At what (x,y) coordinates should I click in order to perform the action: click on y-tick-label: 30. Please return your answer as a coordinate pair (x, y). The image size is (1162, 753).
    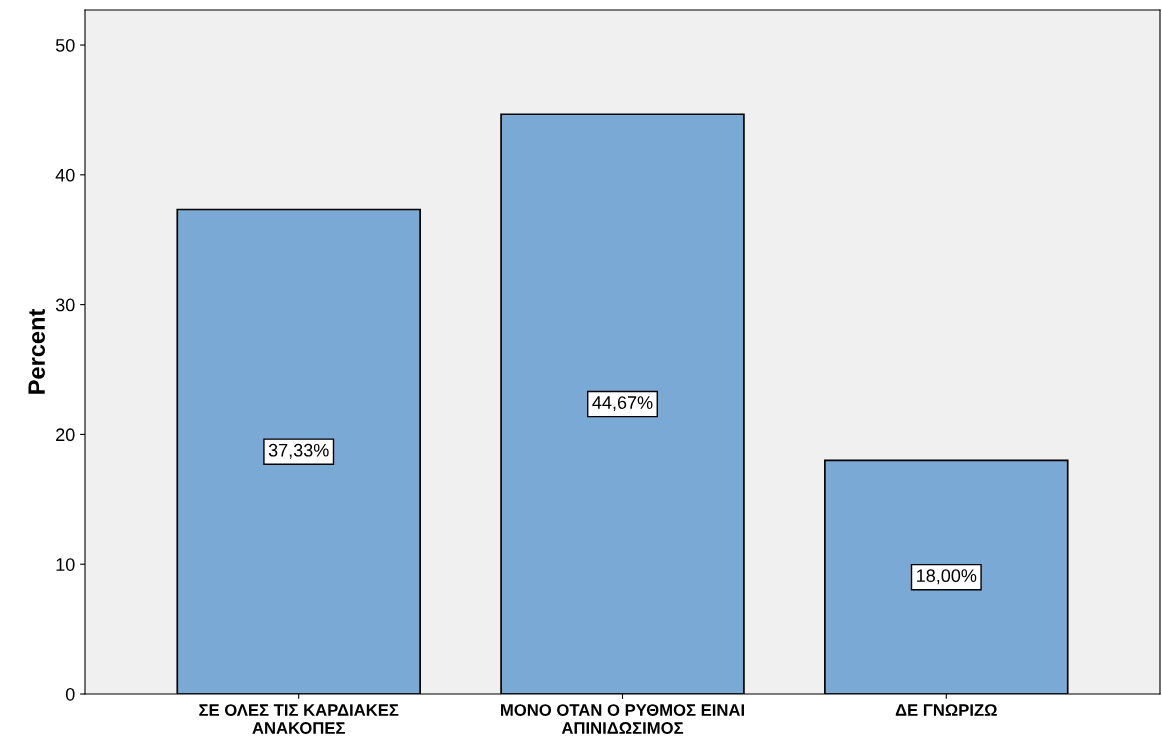
    Looking at the image, I should click on (65, 305).